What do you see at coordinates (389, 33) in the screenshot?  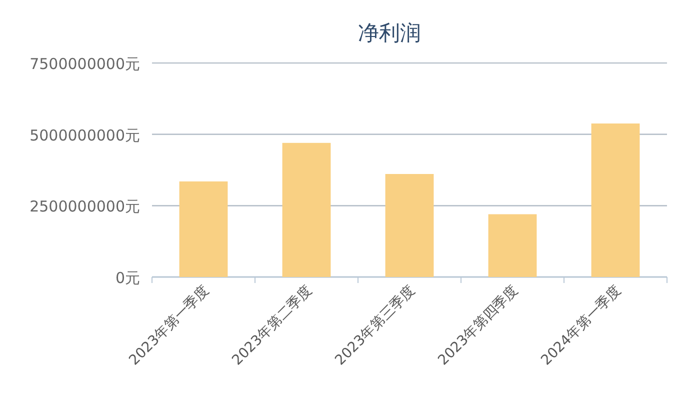 I see `chart-title: 净利润` at bounding box center [389, 33].